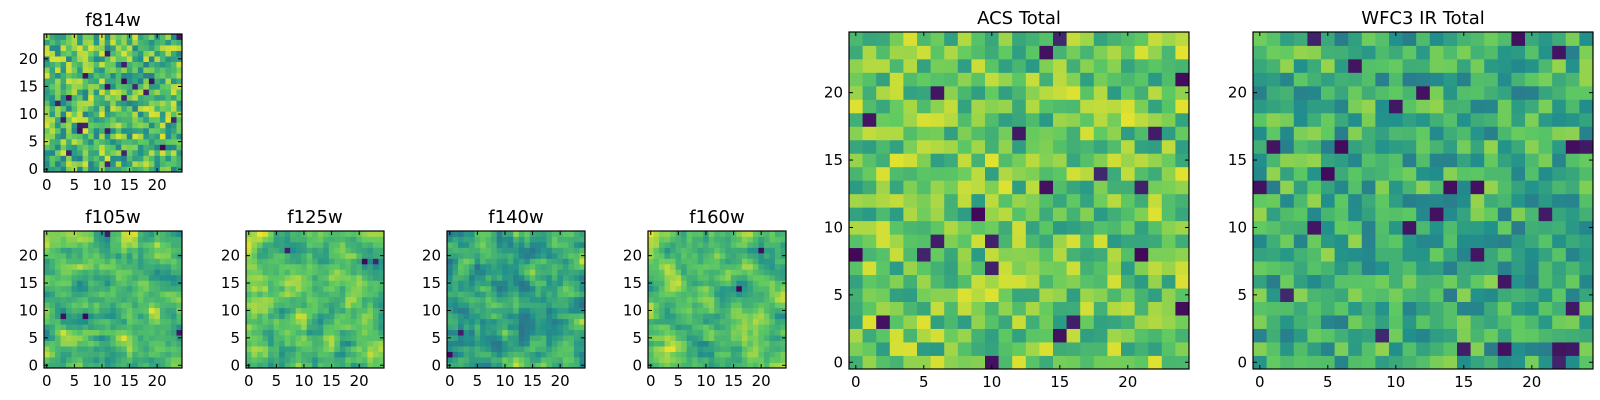 The width and height of the screenshot is (1600, 400). What do you see at coordinates (838, 362) in the screenshot?
I see `y-tick-label: 0` at bounding box center [838, 362].